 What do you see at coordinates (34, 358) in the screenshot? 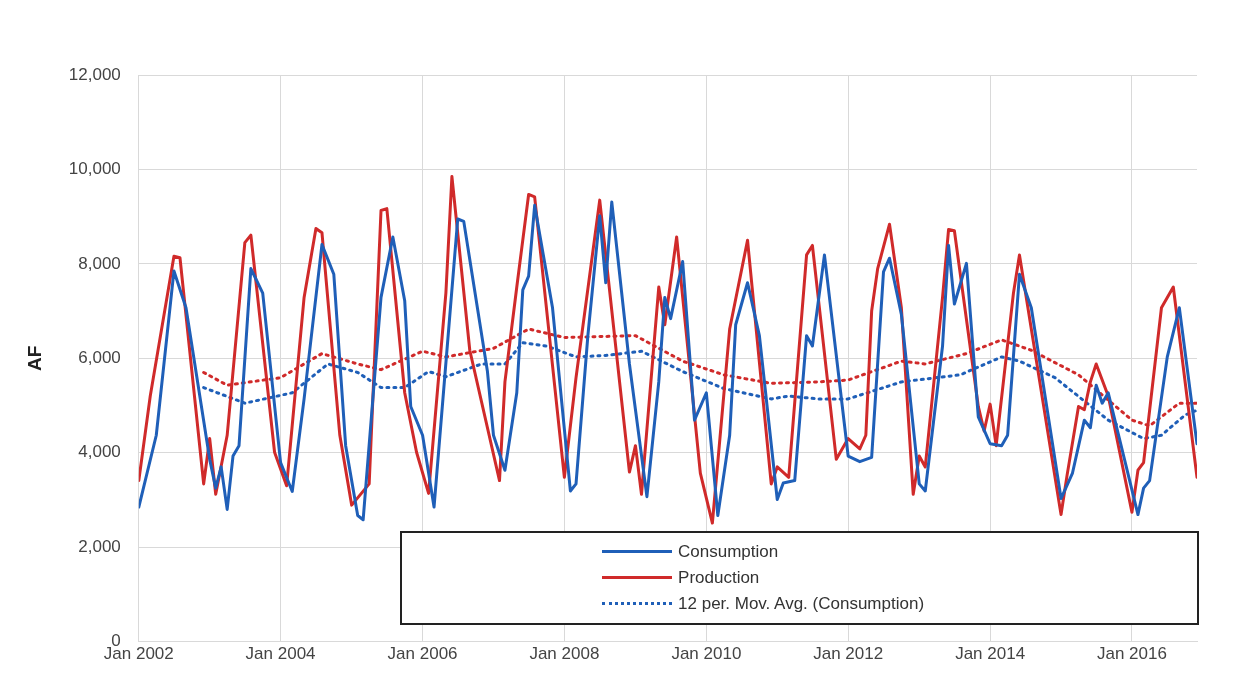
I see `y-axis-title: AF` at bounding box center [34, 358].